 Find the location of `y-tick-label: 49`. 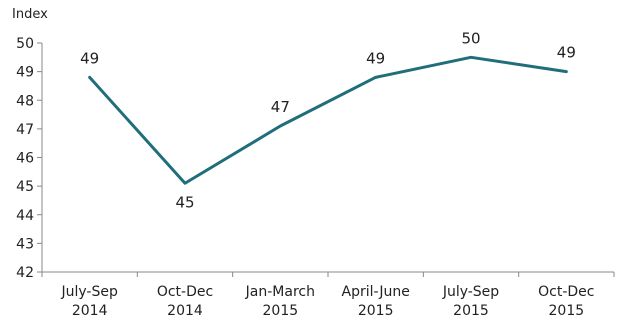

y-tick-label: 49 is located at coordinates (25, 73).